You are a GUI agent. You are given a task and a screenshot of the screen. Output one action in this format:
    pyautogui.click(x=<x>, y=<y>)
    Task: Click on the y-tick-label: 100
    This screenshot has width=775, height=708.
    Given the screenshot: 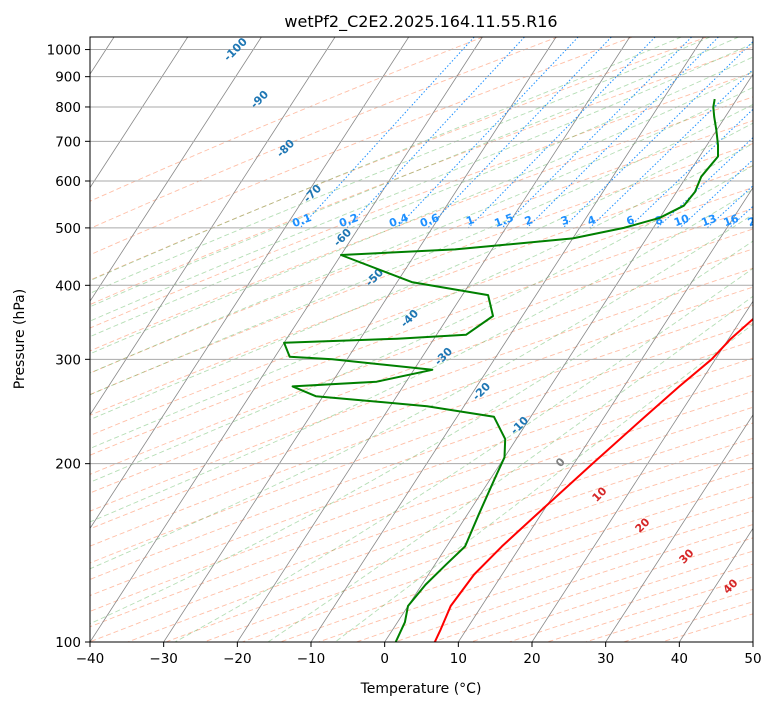 What is the action you would take?
    pyautogui.click(x=68, y=643)
    